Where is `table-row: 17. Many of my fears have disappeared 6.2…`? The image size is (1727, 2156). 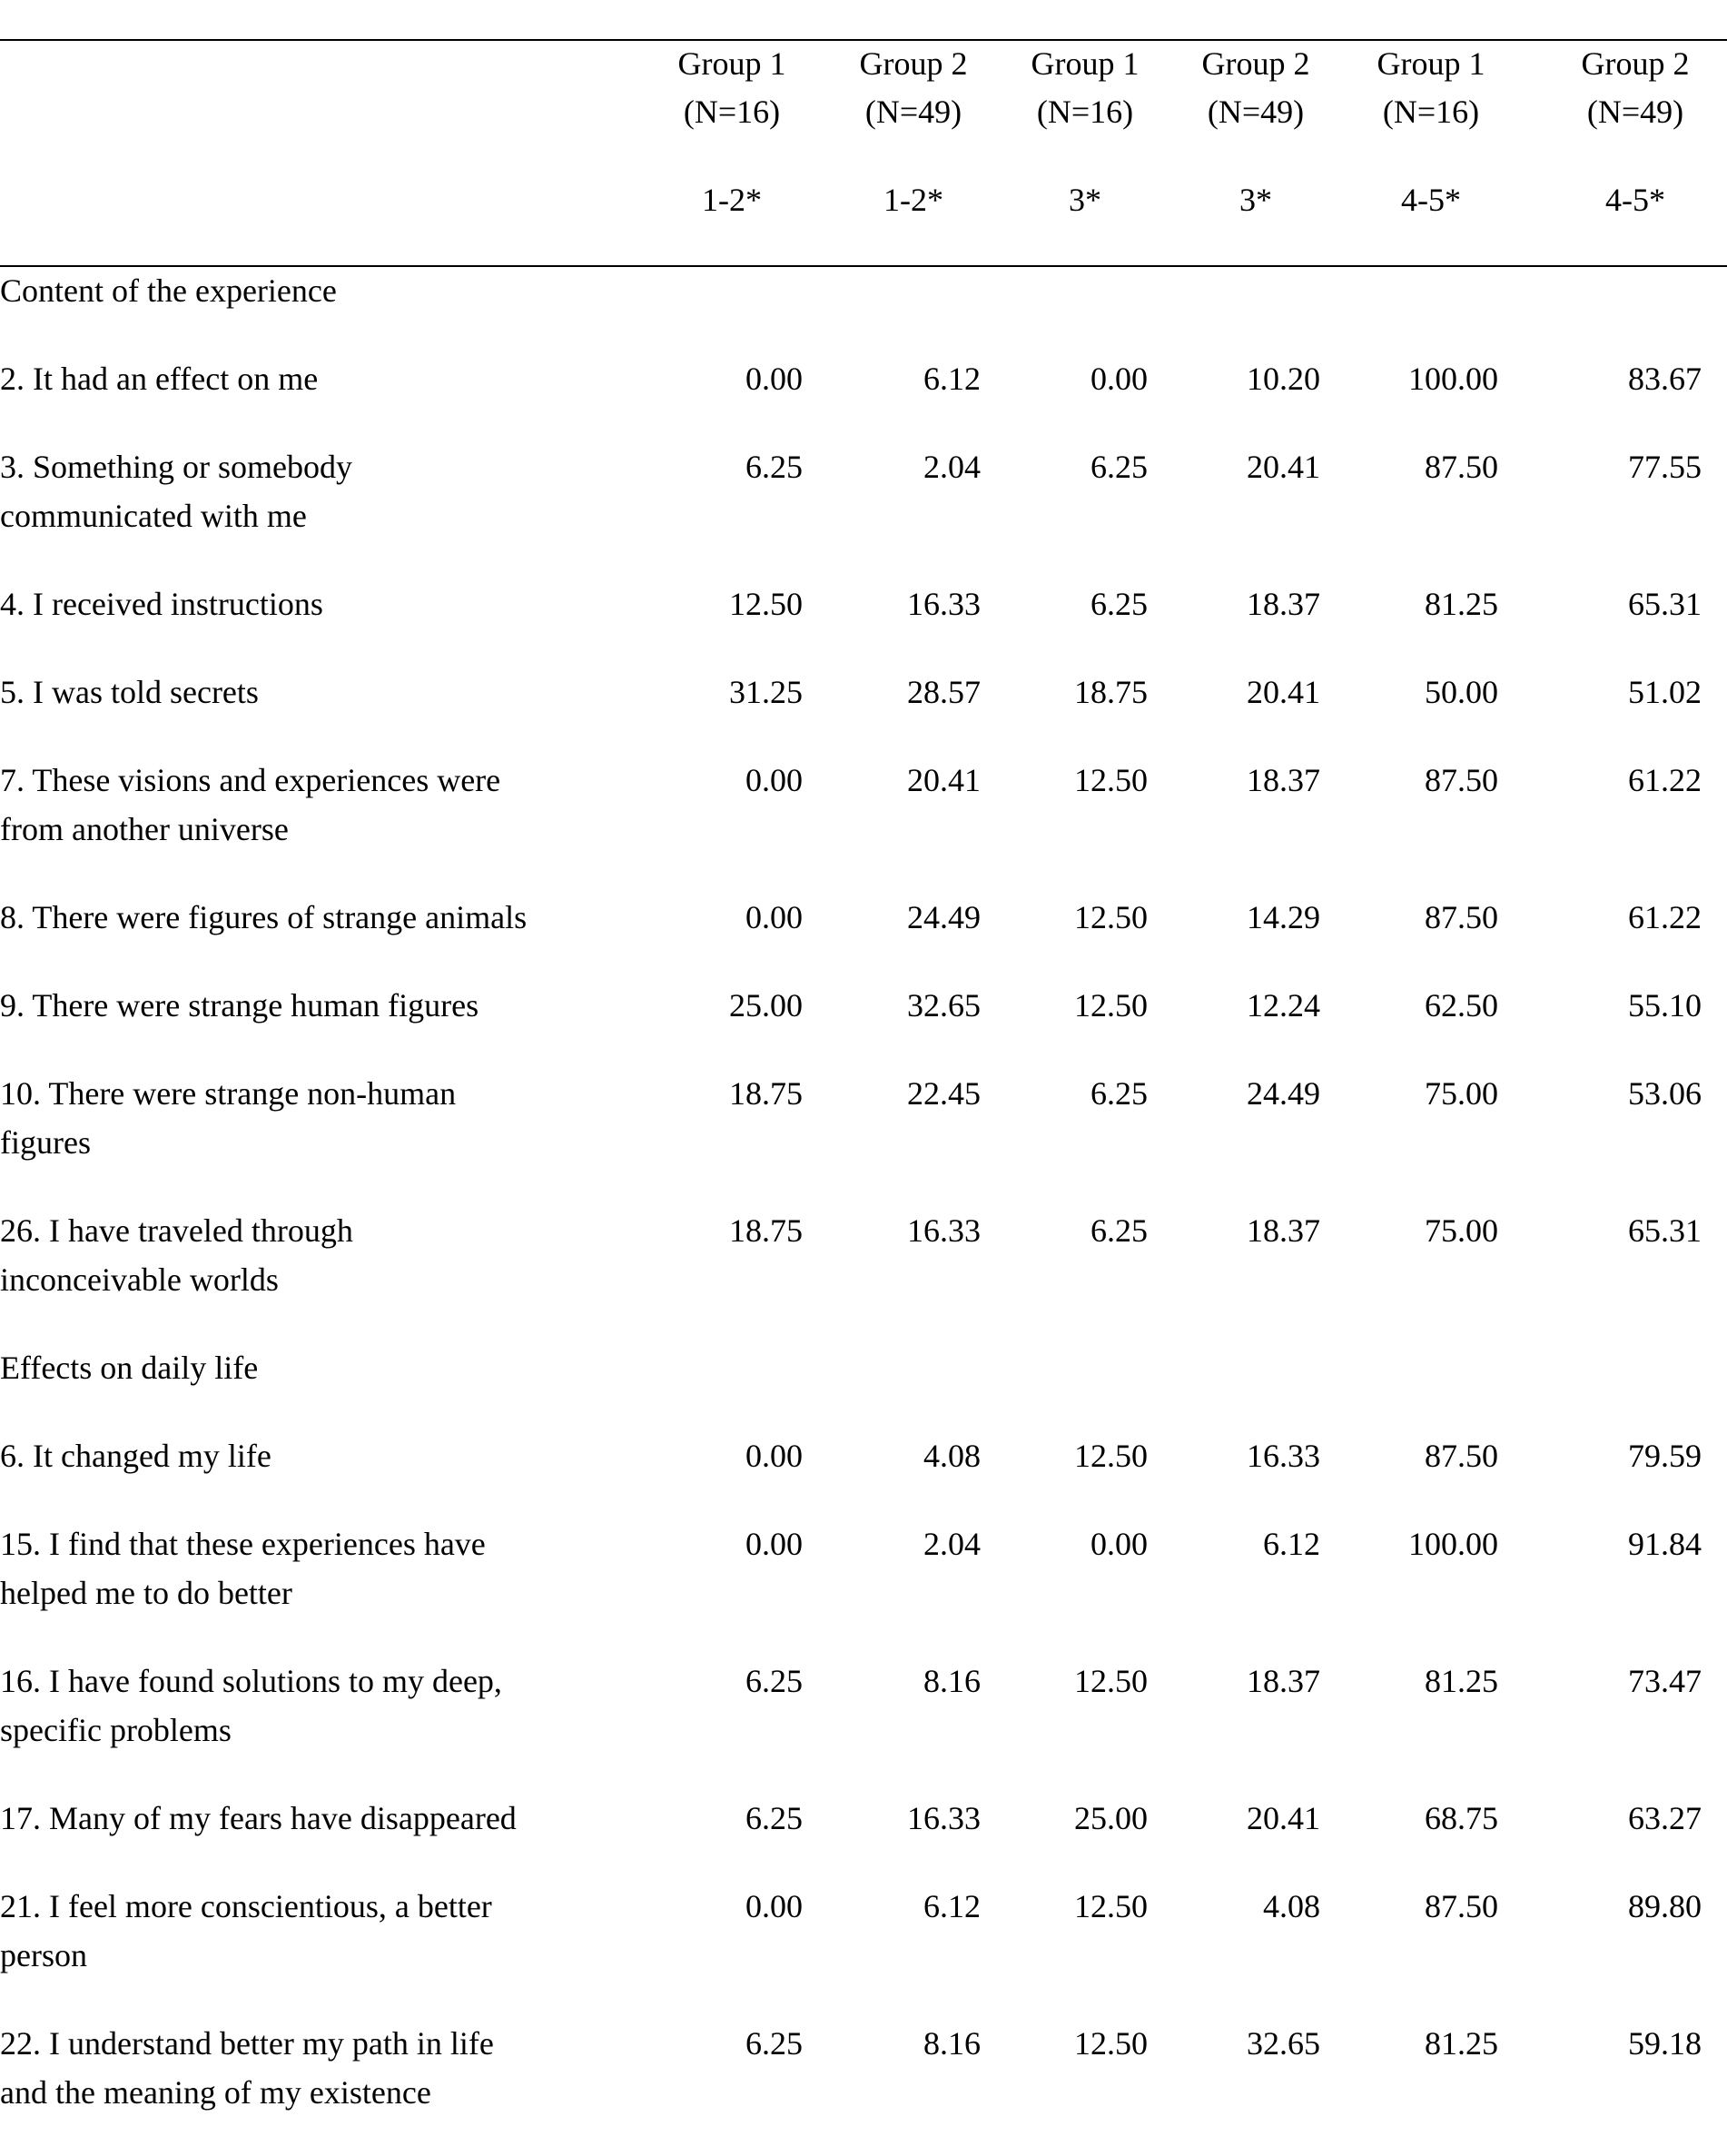 table-row: 17. Many of my fears have disappeared 6.2… is located at coordinates (863, 1838).